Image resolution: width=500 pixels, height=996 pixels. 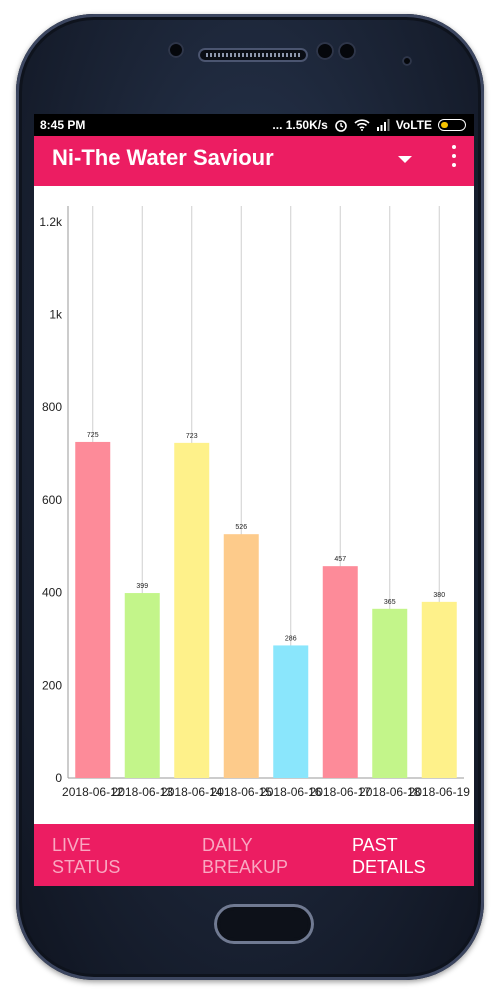 What do you see at coordinates (245, 856) in the screenshot?
I see `tab-daily-breakup: DAILY BREAKUP` at bounding box center [245, 856].